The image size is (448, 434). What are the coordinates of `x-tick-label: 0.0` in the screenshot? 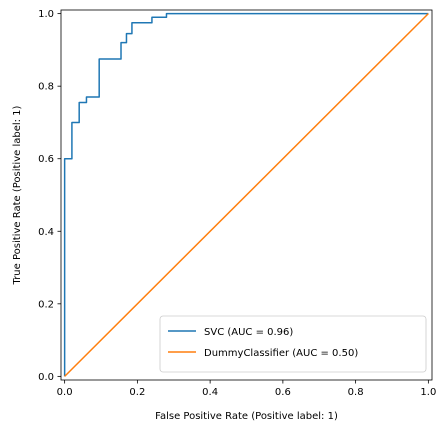 It's located at (65, 392).